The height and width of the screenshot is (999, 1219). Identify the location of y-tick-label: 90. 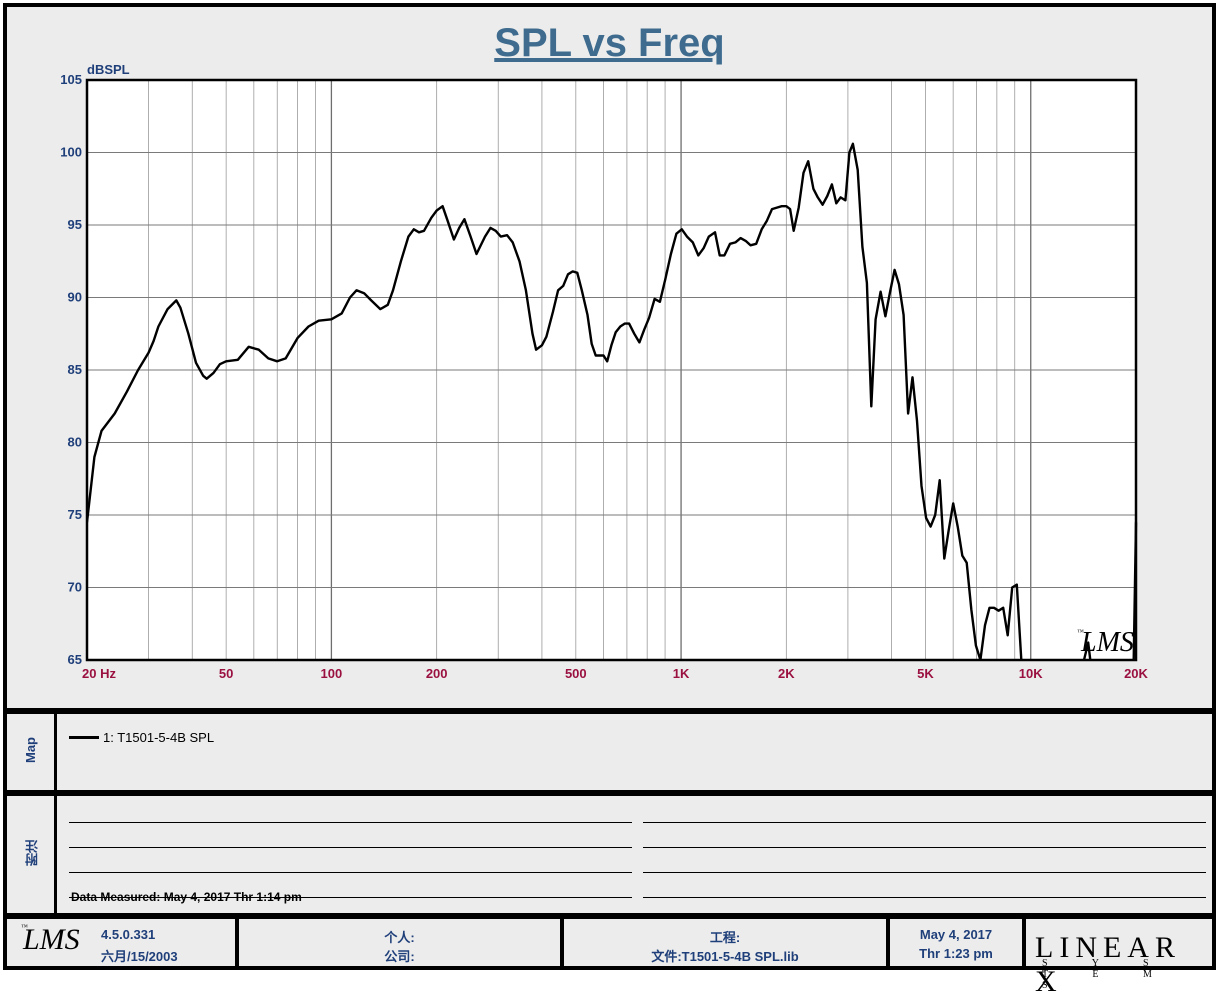
(75, 297).